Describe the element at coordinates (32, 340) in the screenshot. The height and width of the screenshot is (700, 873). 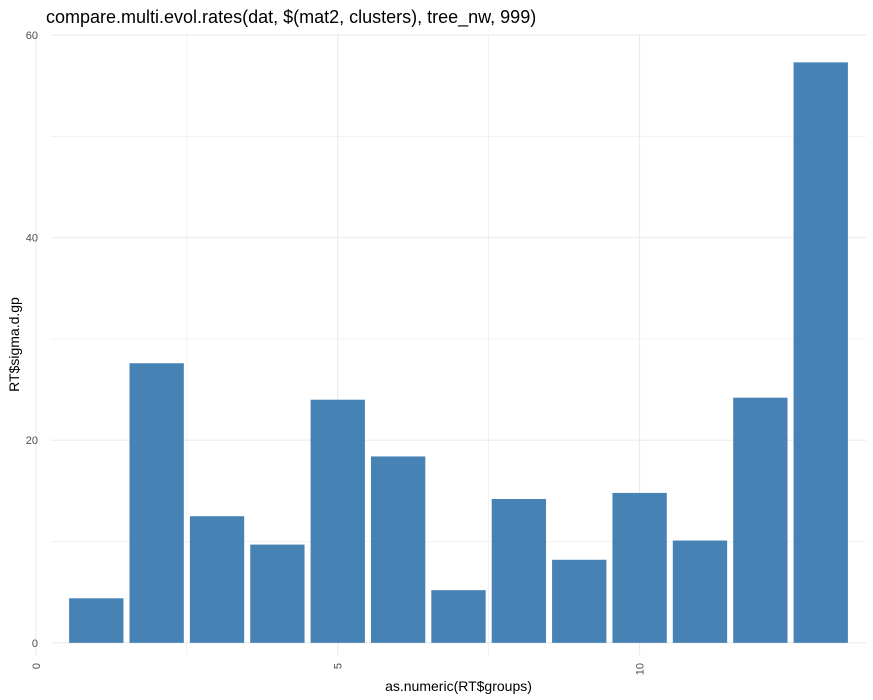
I see `y-axis-ticks: 0 20 40 60` at that location.